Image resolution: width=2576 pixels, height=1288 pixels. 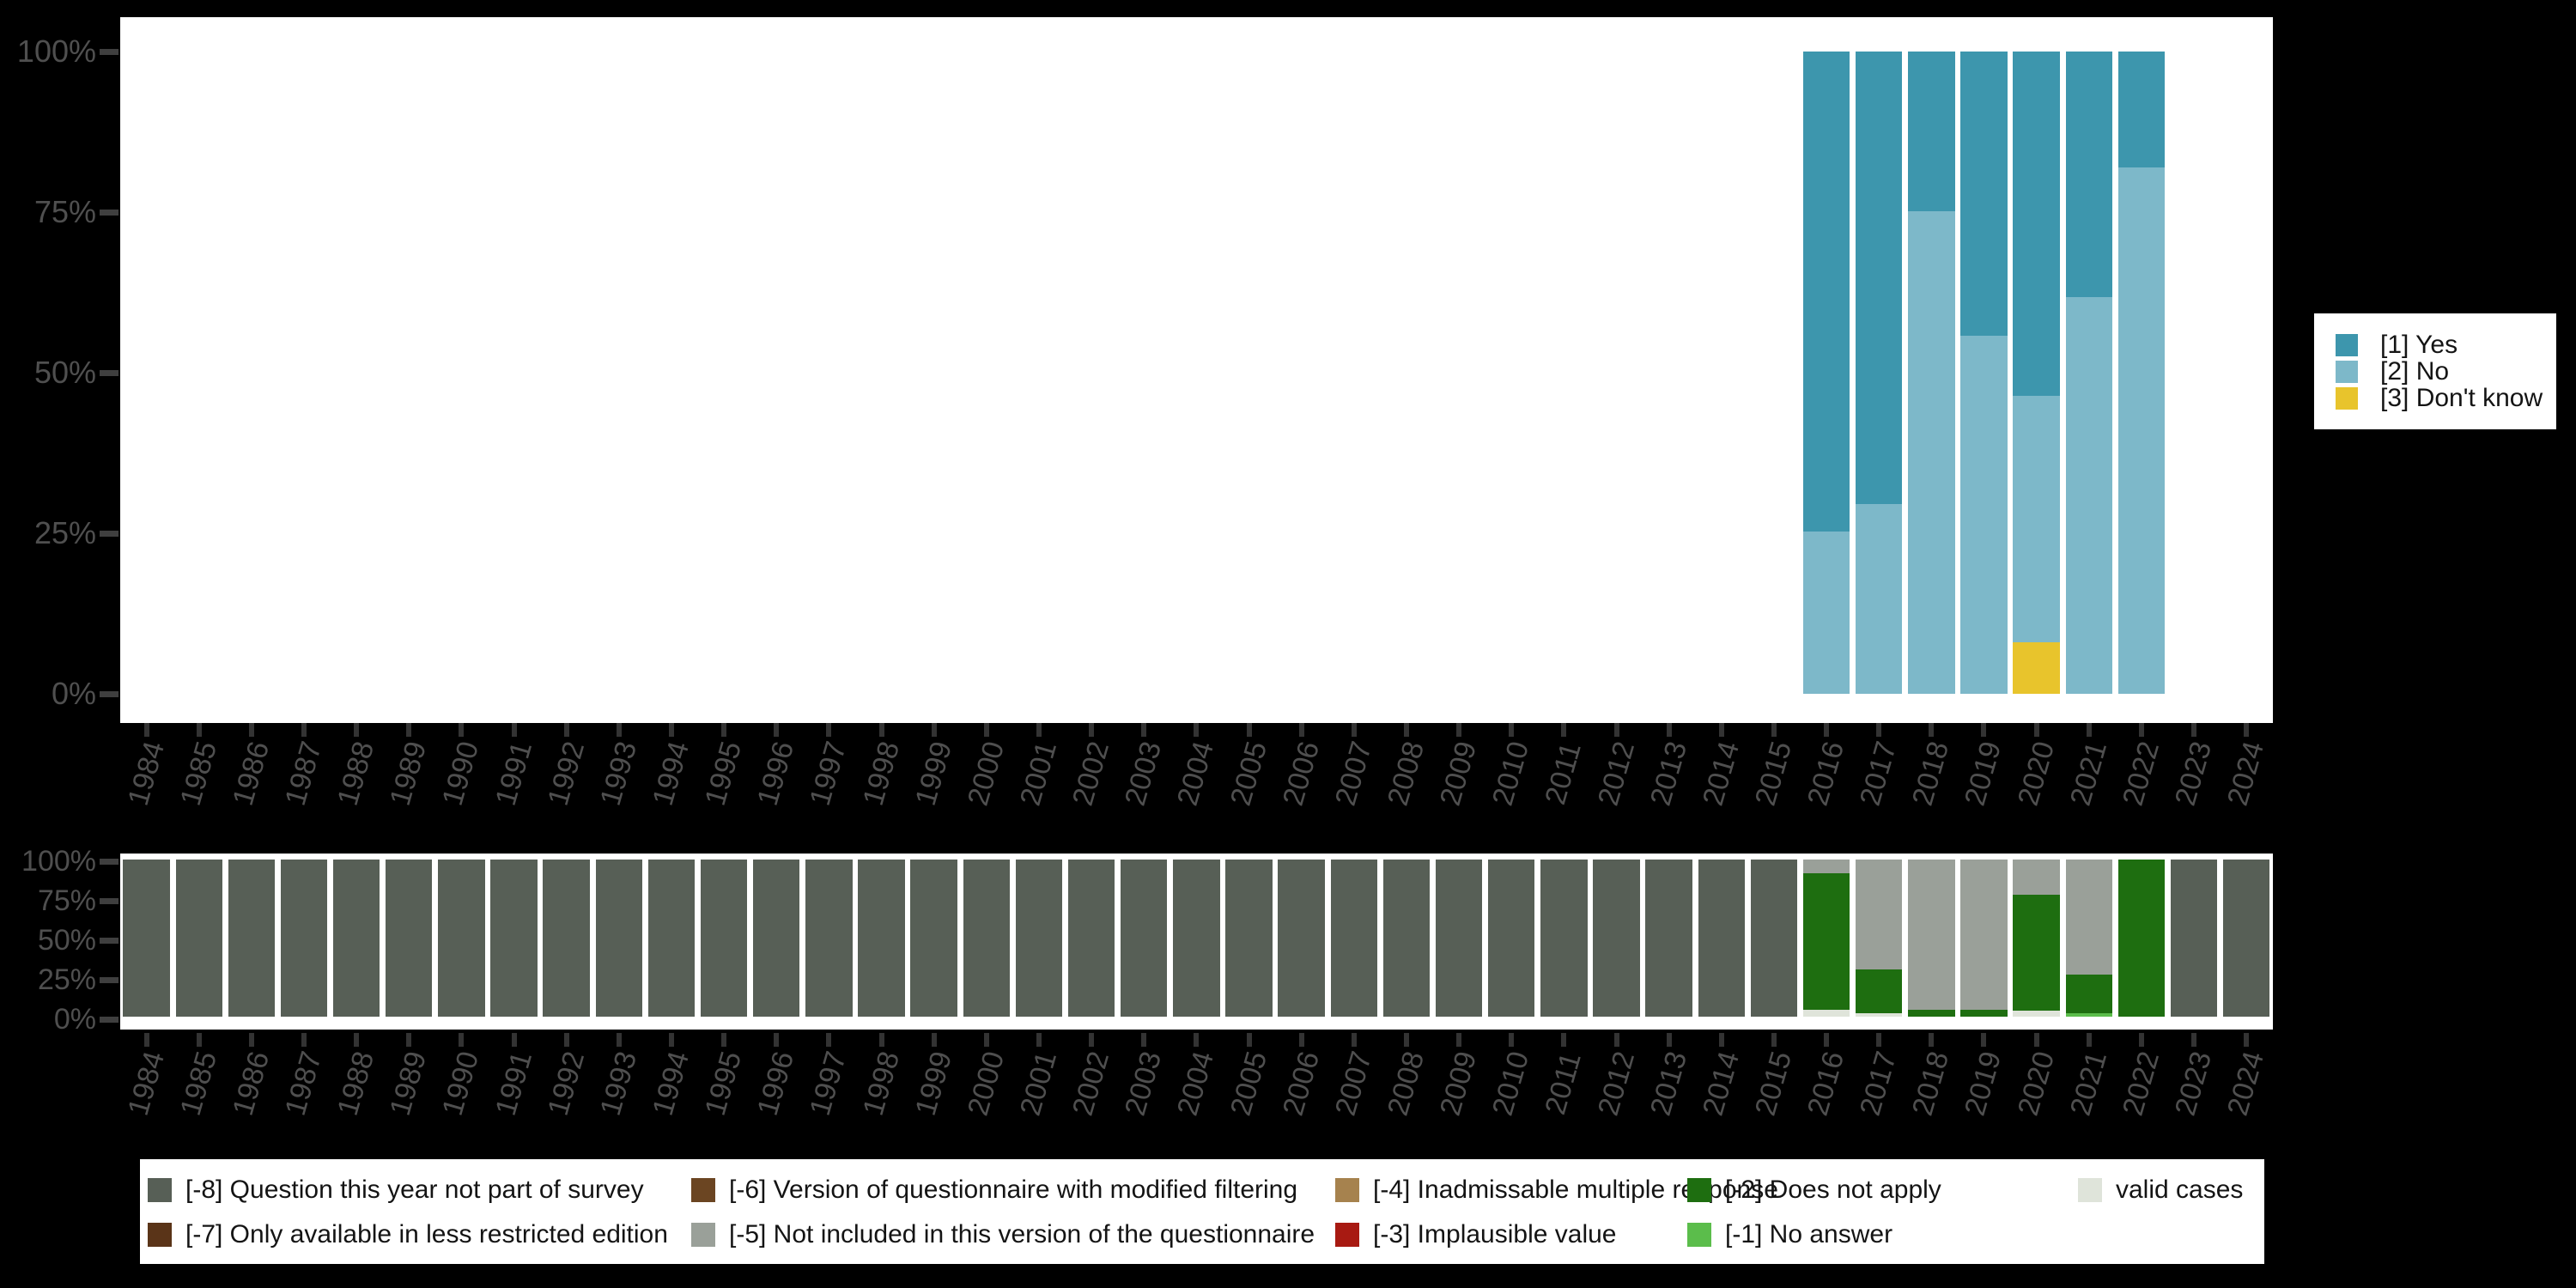 What do you see at coordinates (1931, 373) in the screenshot?
I see `stacked-bar-2018` at bounding box center [1931, 373].